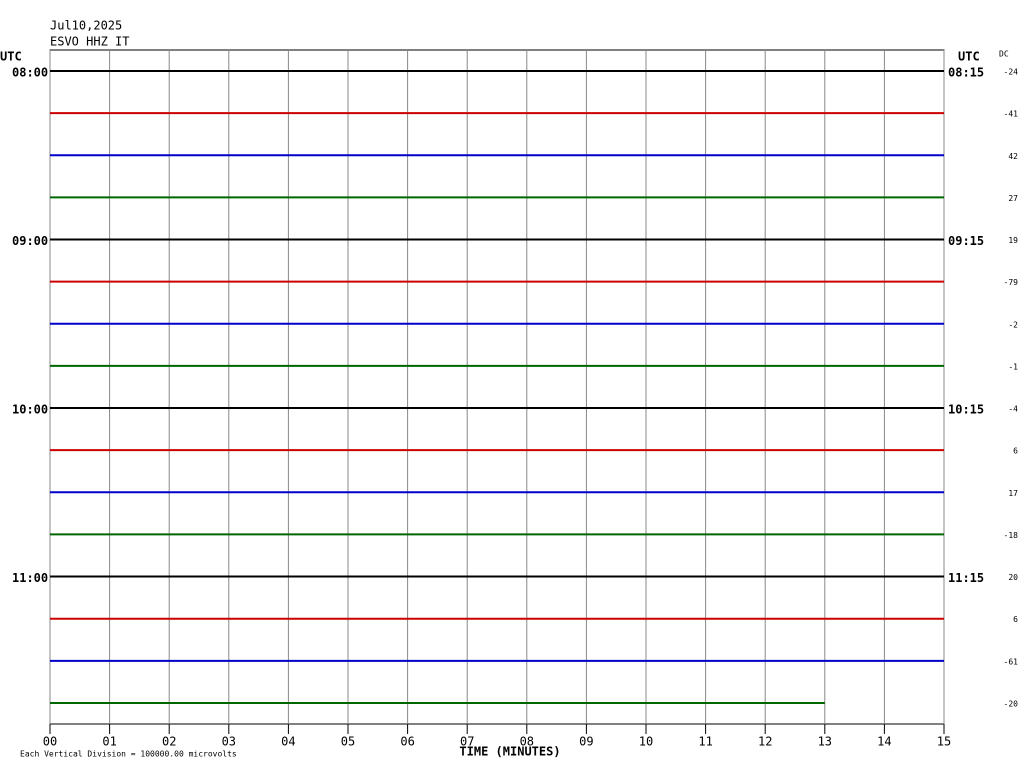  I want to click on row-time-label: 10:15, so click(966, 410).